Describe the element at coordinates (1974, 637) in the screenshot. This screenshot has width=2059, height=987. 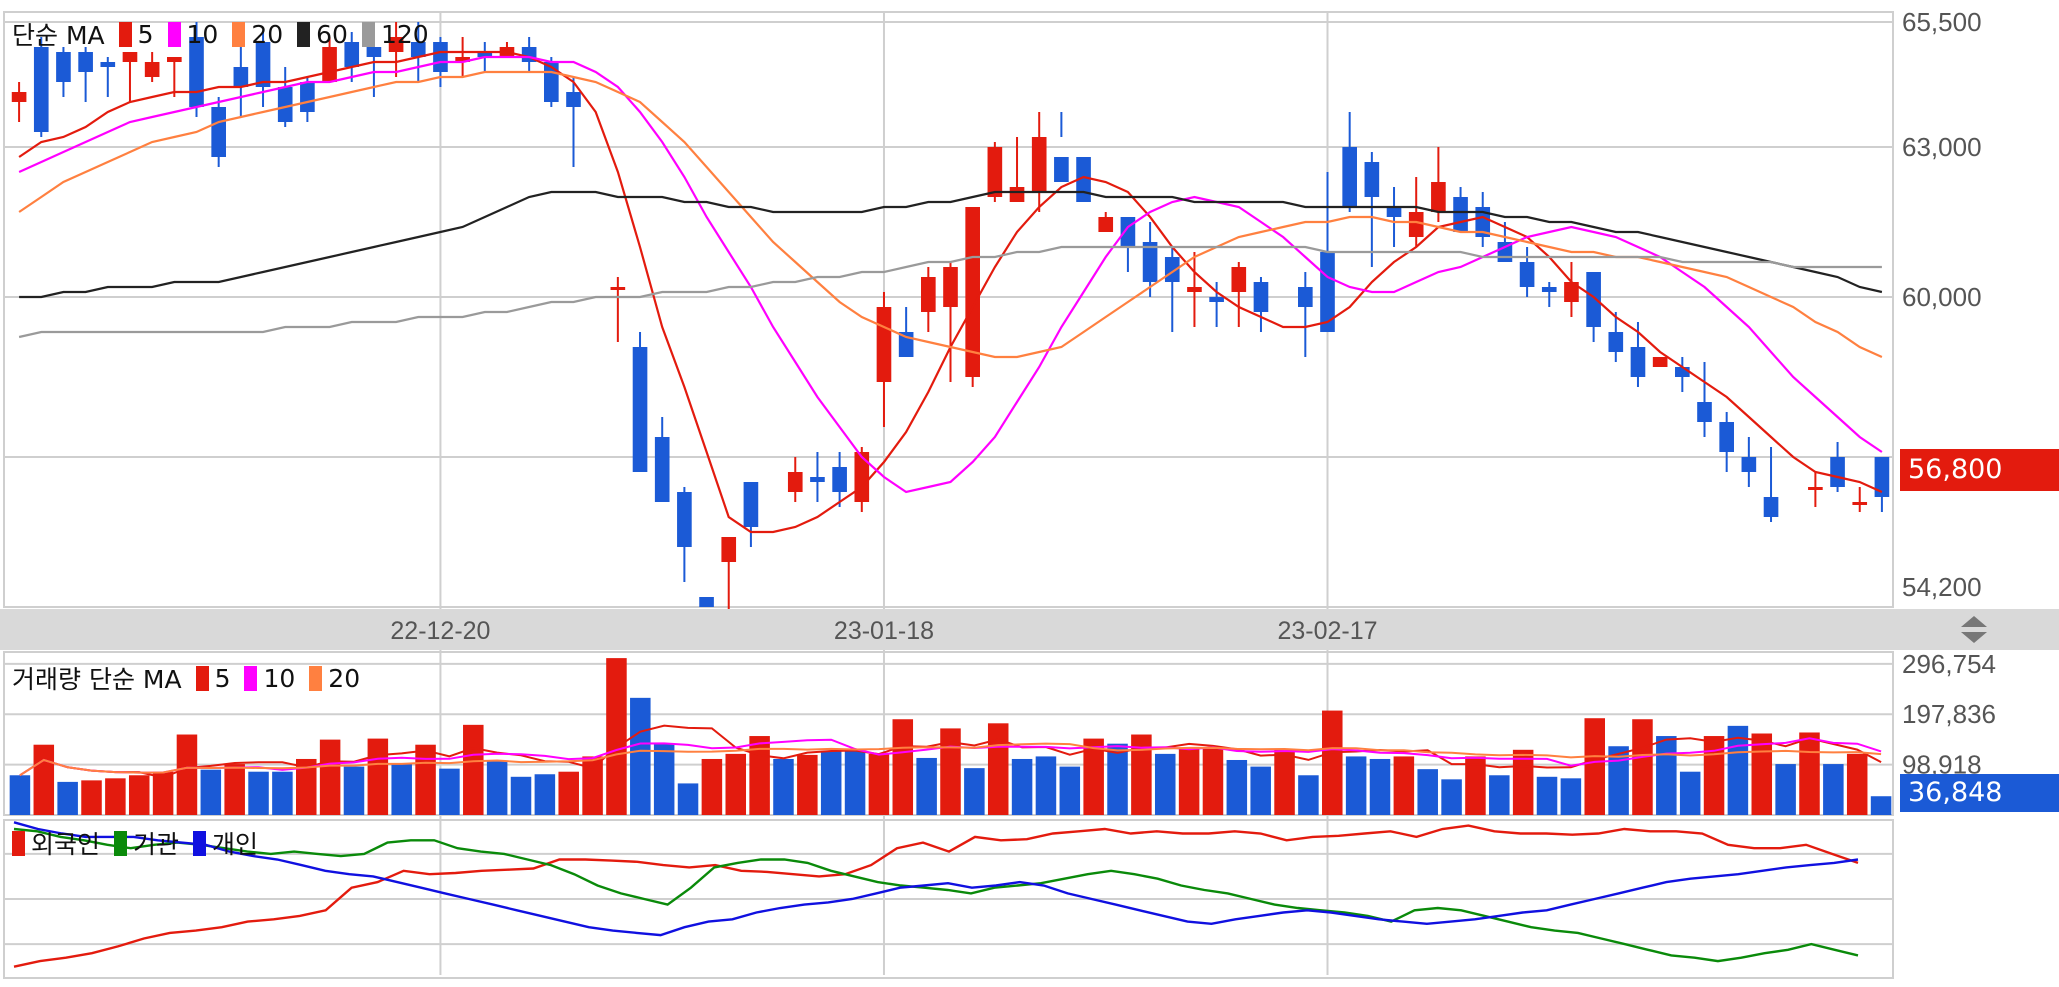
I see `resize-down-icon` at that location.